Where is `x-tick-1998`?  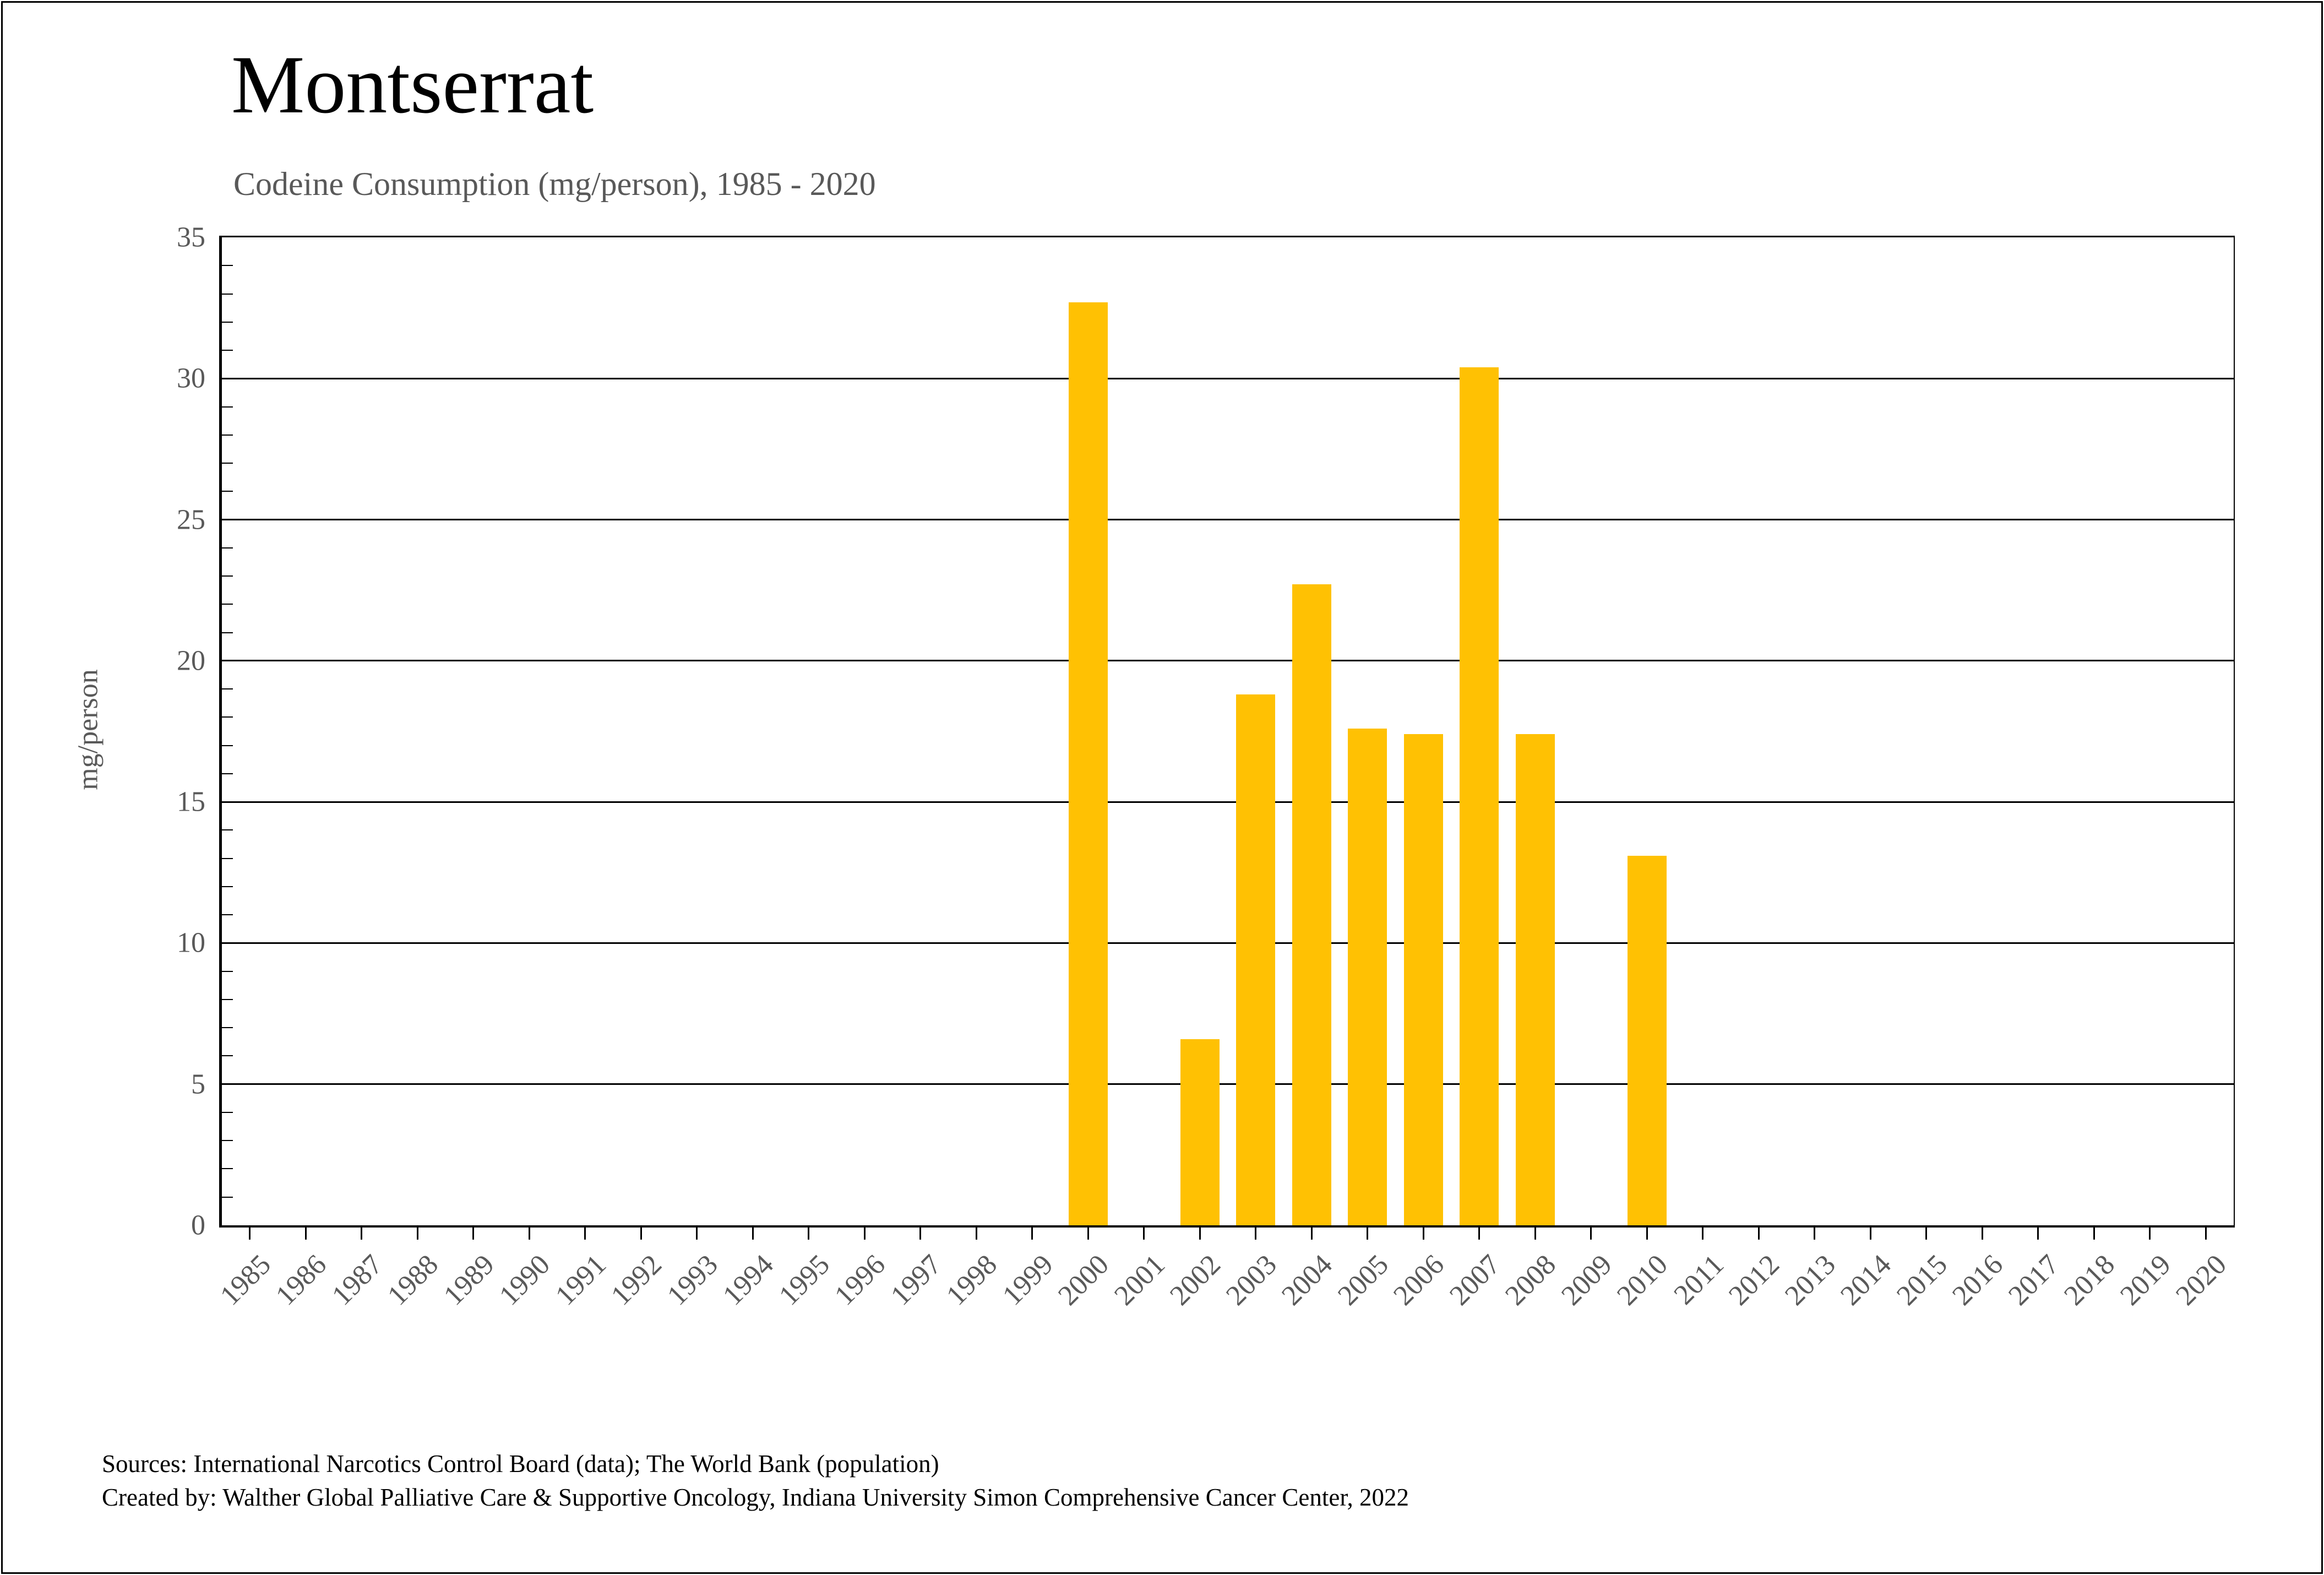
x-tick-1998 is located at coordinates (976, 1232).